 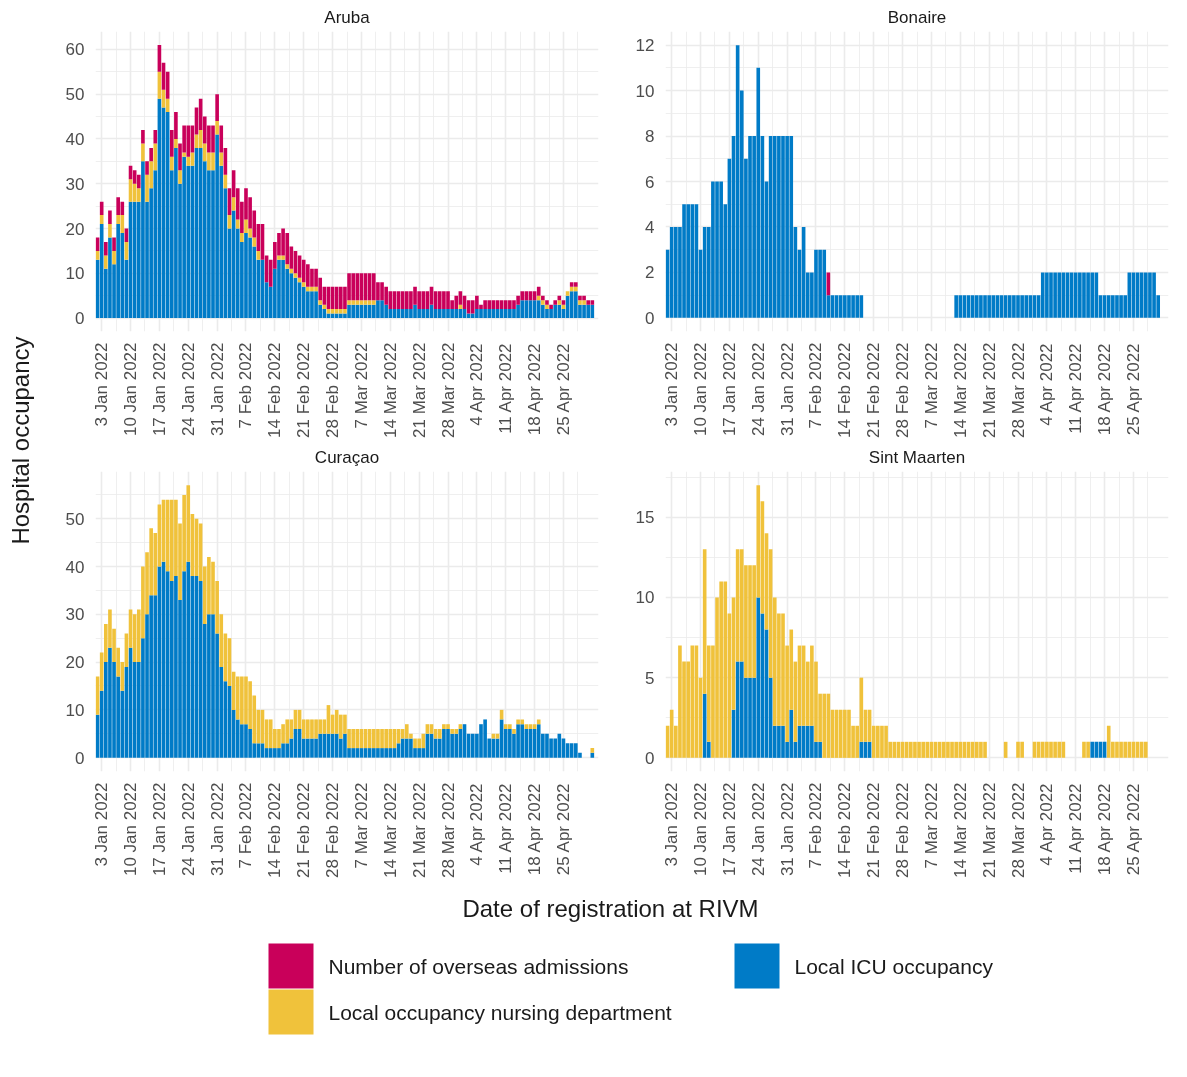 What do you see at coordinates (188, 389) in the screenshot?
I see `x-tick-label: 24 Jan 2022` at bounding box center [188, 389].